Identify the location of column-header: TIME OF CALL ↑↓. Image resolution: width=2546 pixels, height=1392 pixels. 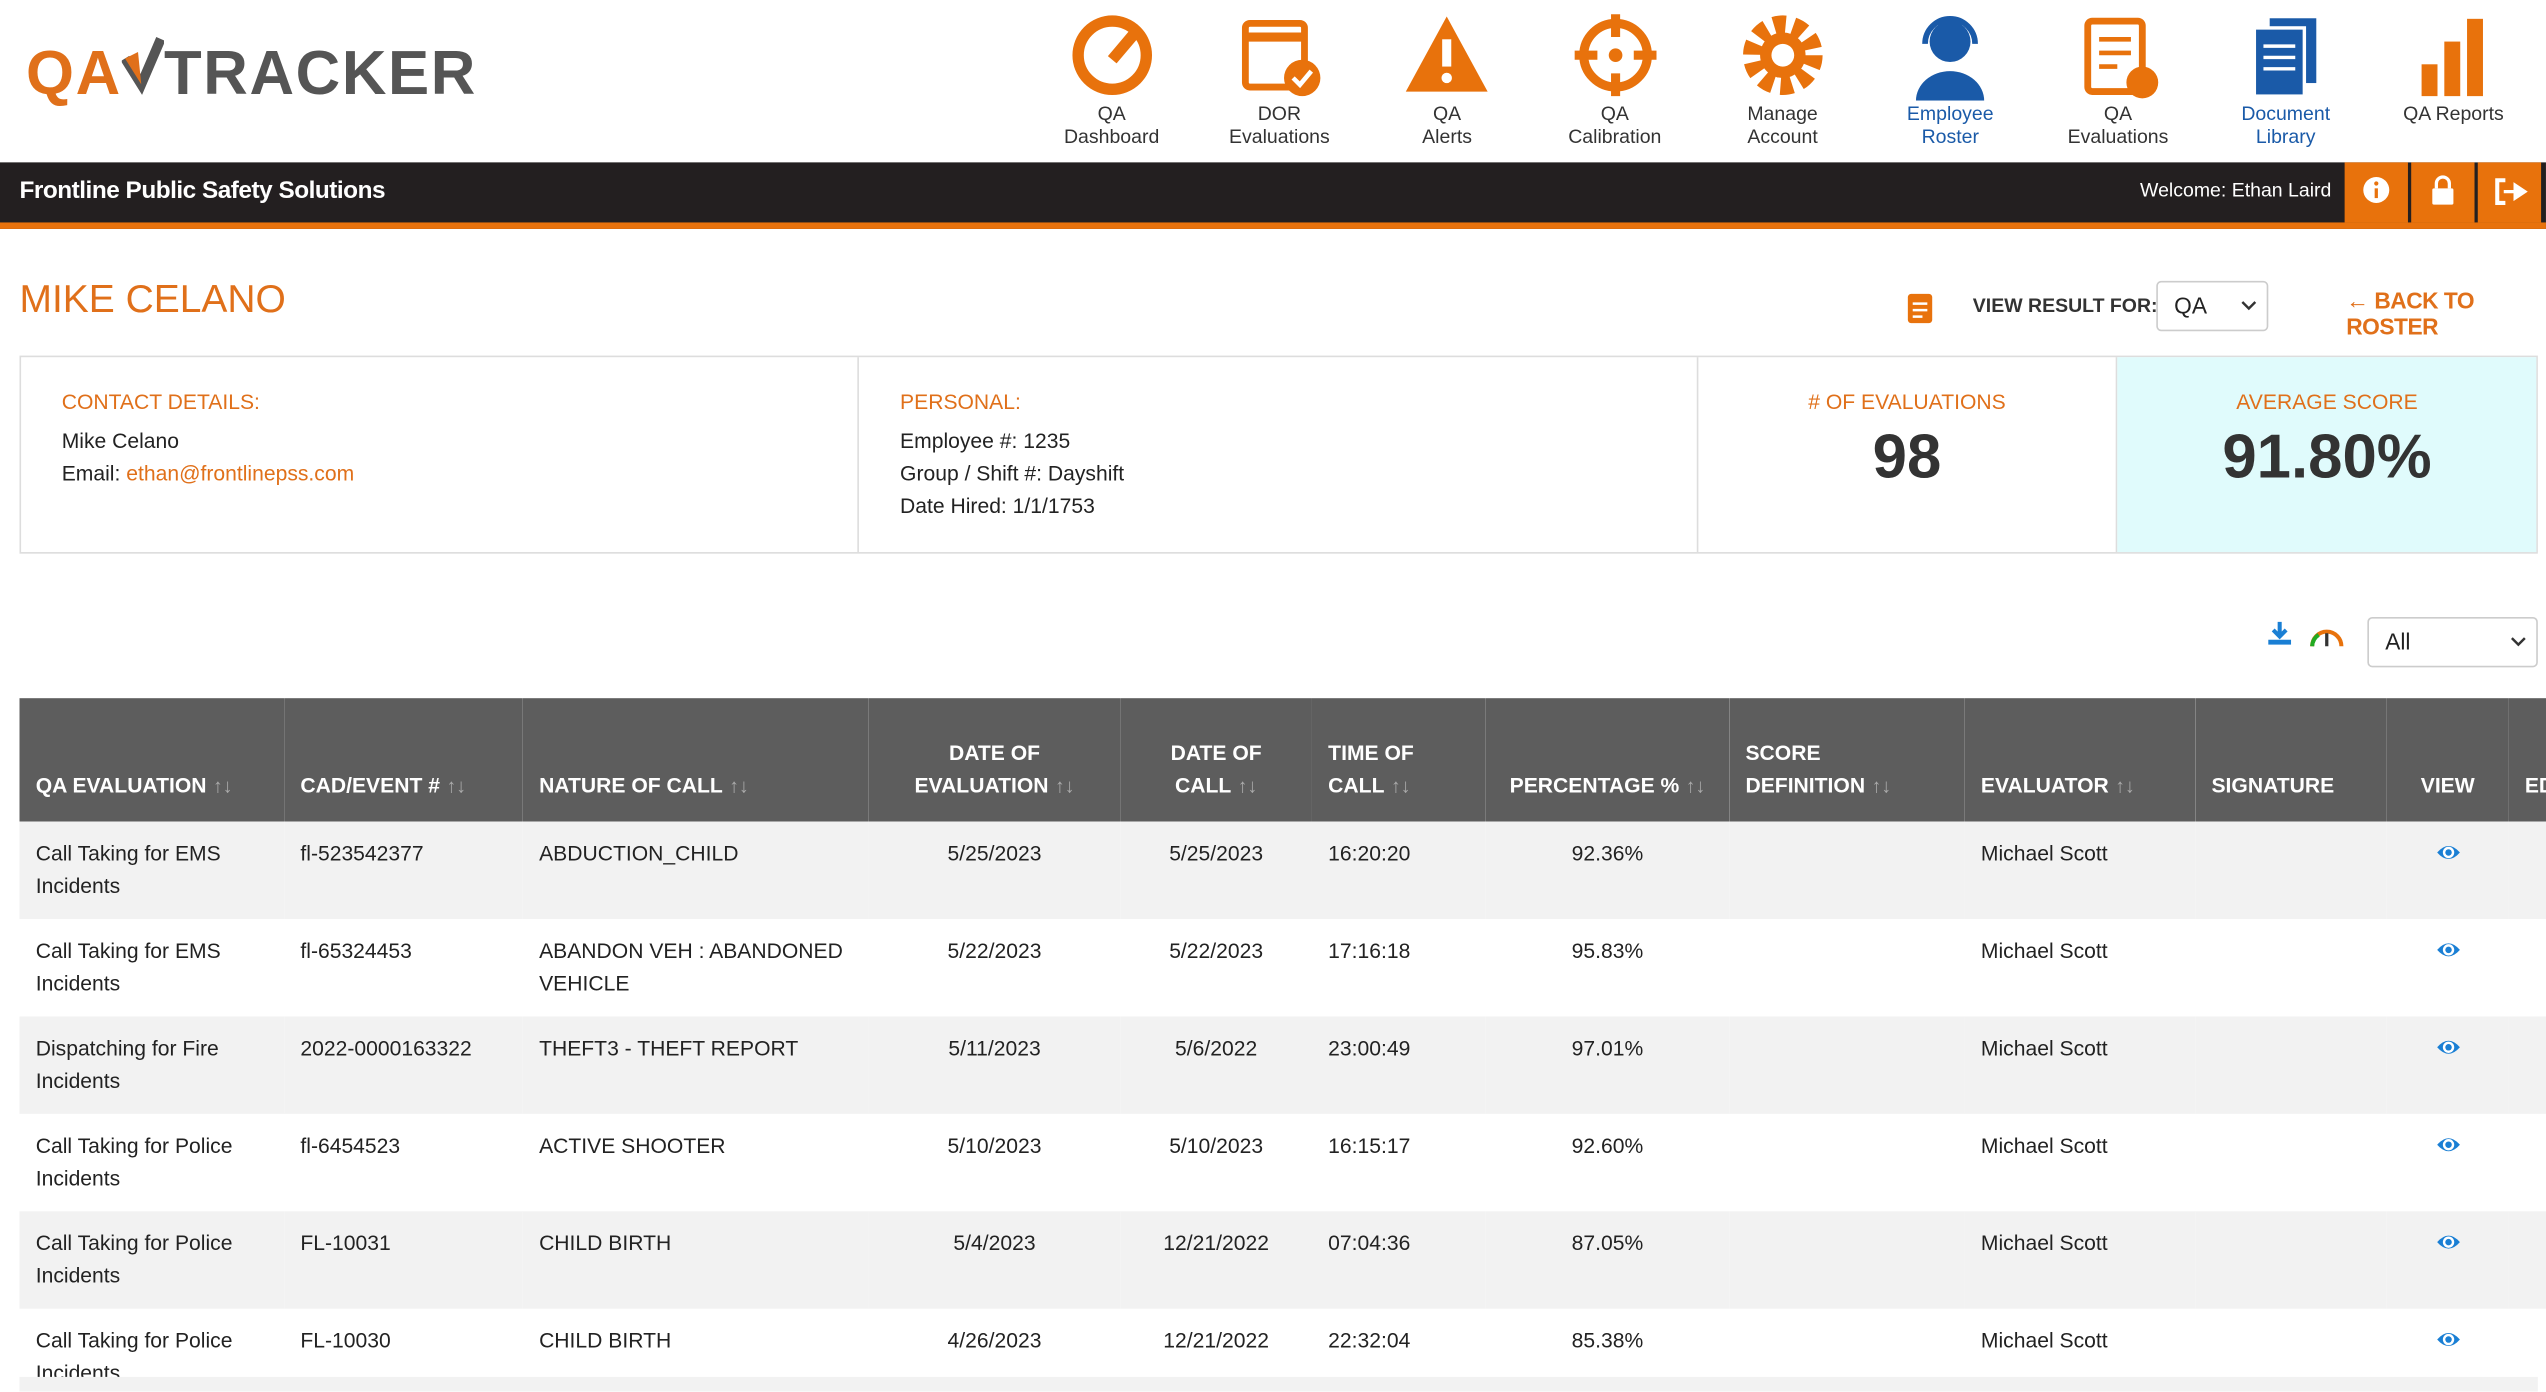
(1398, 760).